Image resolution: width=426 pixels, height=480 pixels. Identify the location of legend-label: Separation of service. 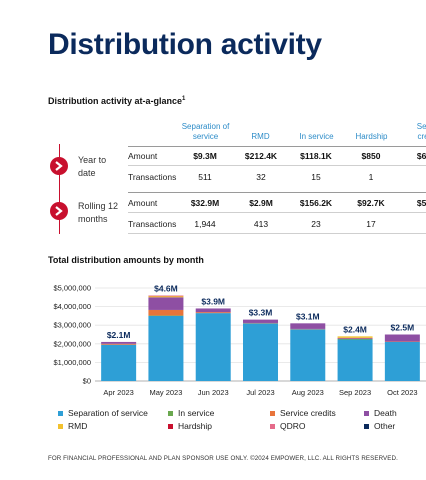
(108, 413).